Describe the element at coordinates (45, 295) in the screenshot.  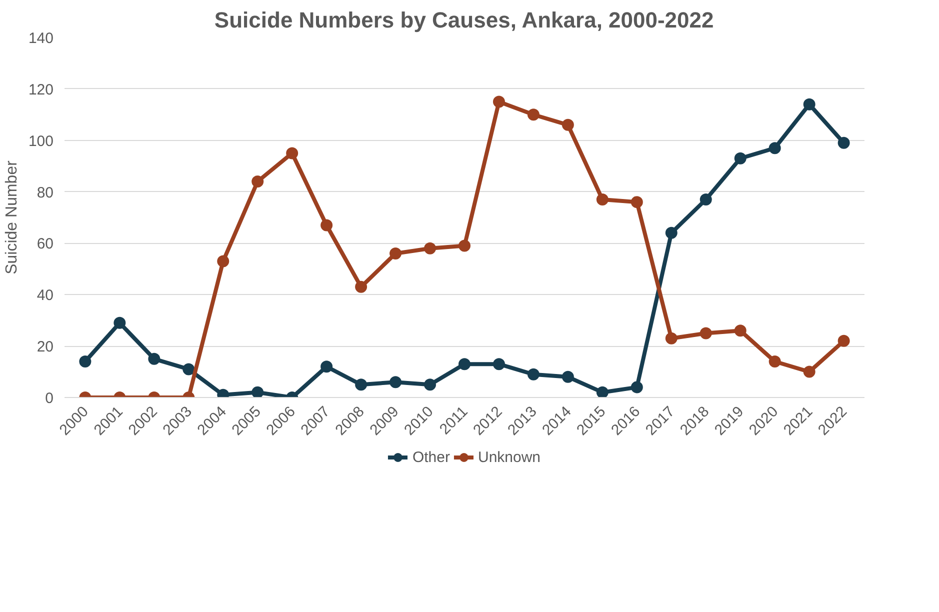
I see `y-tick-label: 40` at that location.